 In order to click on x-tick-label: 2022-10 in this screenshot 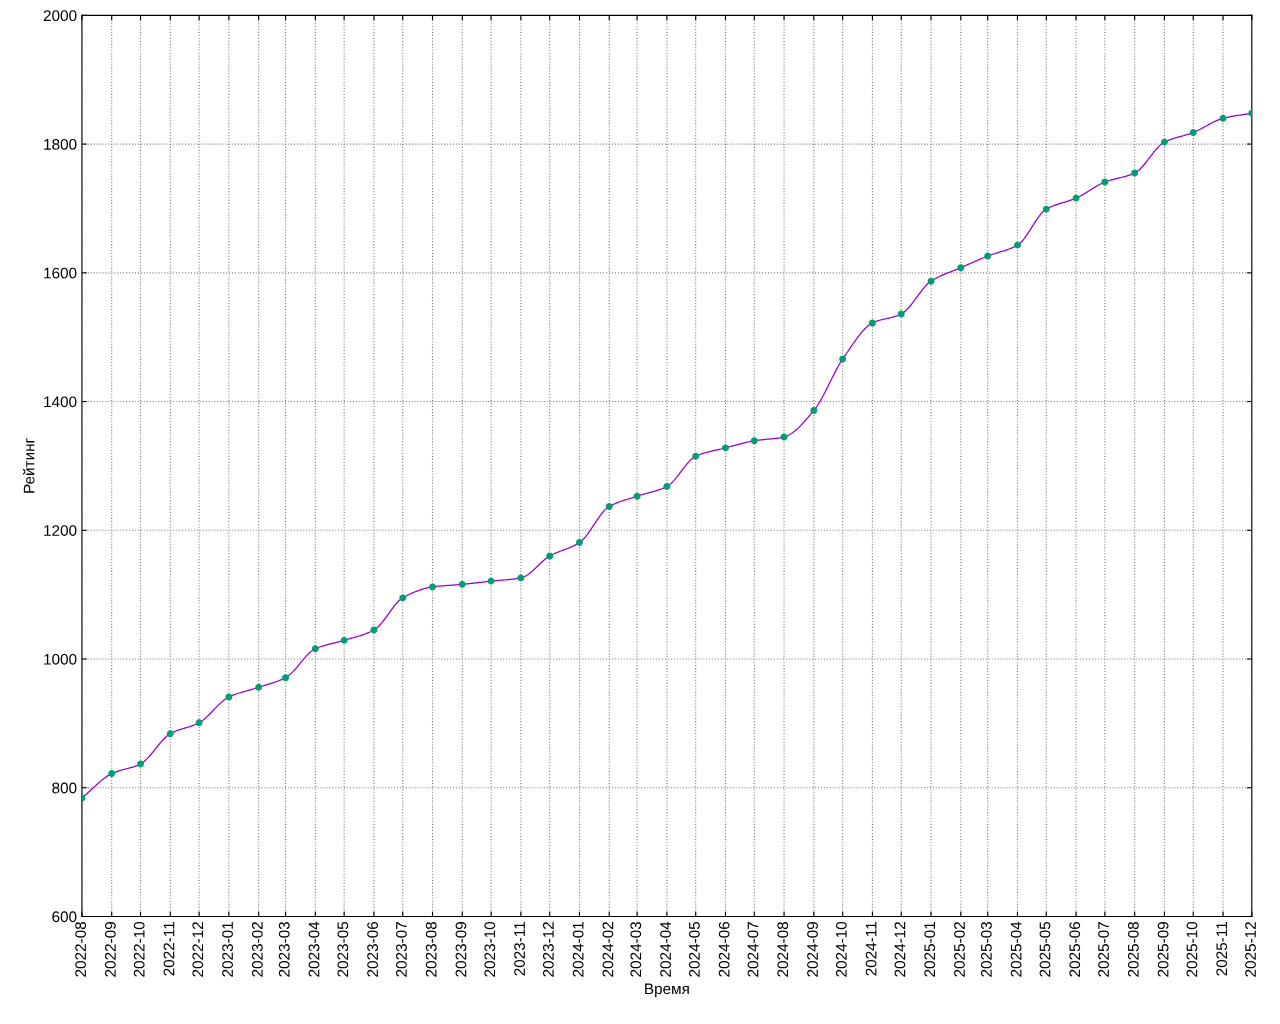, I will do `click(139, 949)`.